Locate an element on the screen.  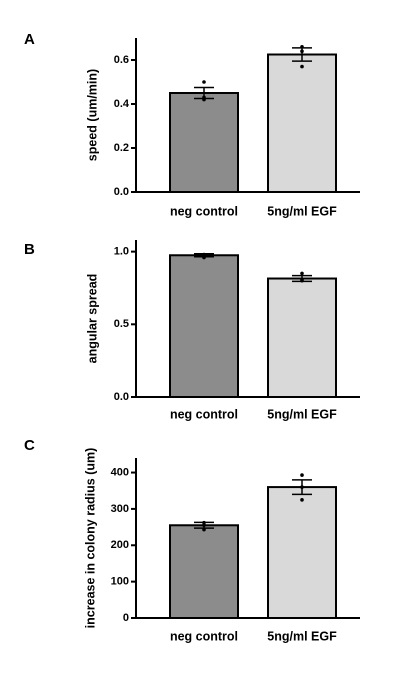
y-tick-label: 300 is located at coordinates (120, 509).